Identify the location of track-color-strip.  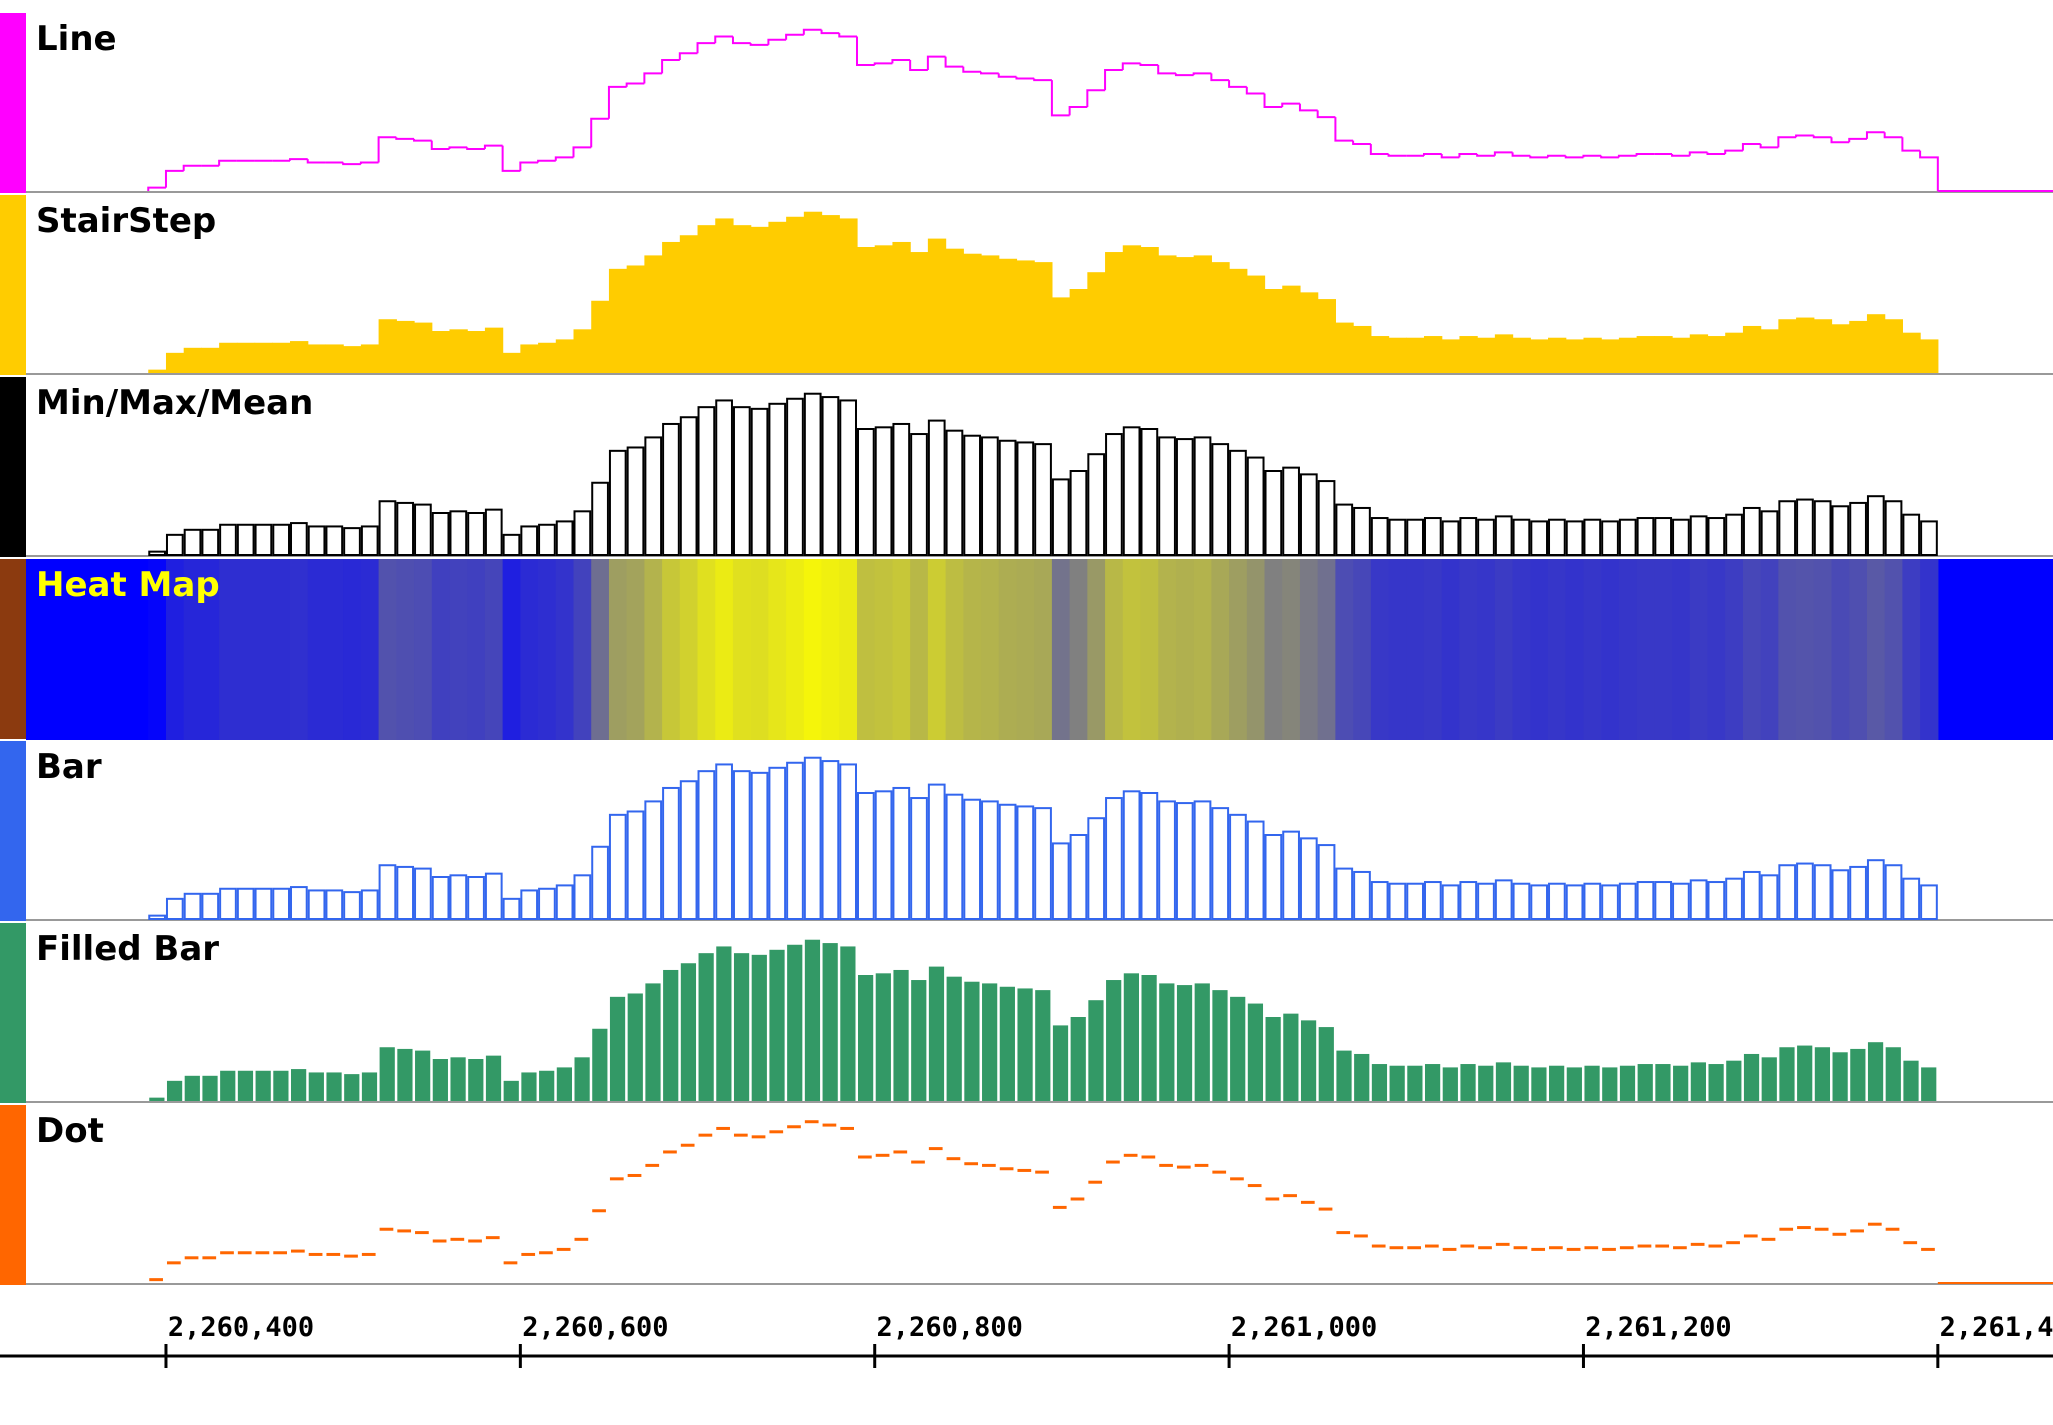
(13, 1195).